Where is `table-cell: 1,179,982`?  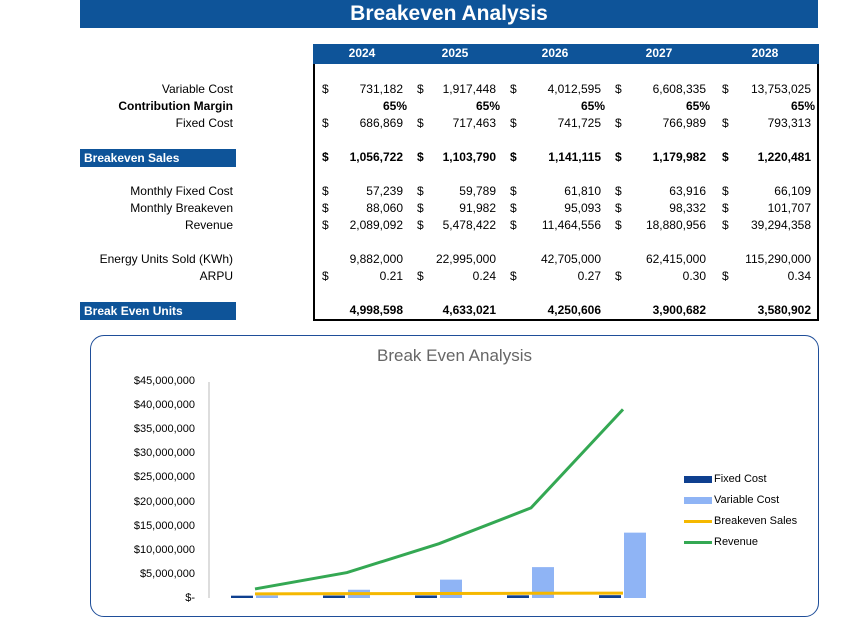
table-cell: 1,179,982 is located at coordinates (679, 157).